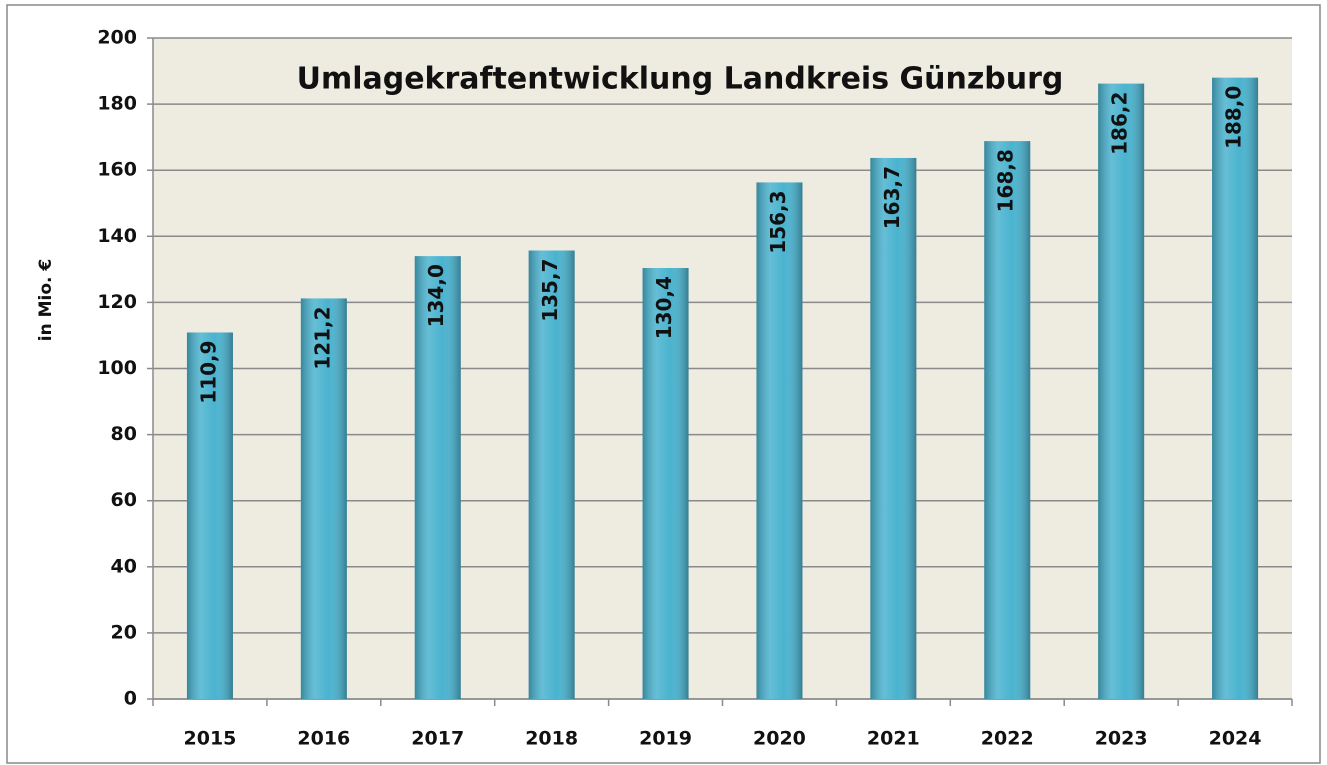 This screenshot has height=765, width=1327. Describe the element at coordinates (551, 739) in the screenshot. I see `x-tick-label: 2018` at that location.